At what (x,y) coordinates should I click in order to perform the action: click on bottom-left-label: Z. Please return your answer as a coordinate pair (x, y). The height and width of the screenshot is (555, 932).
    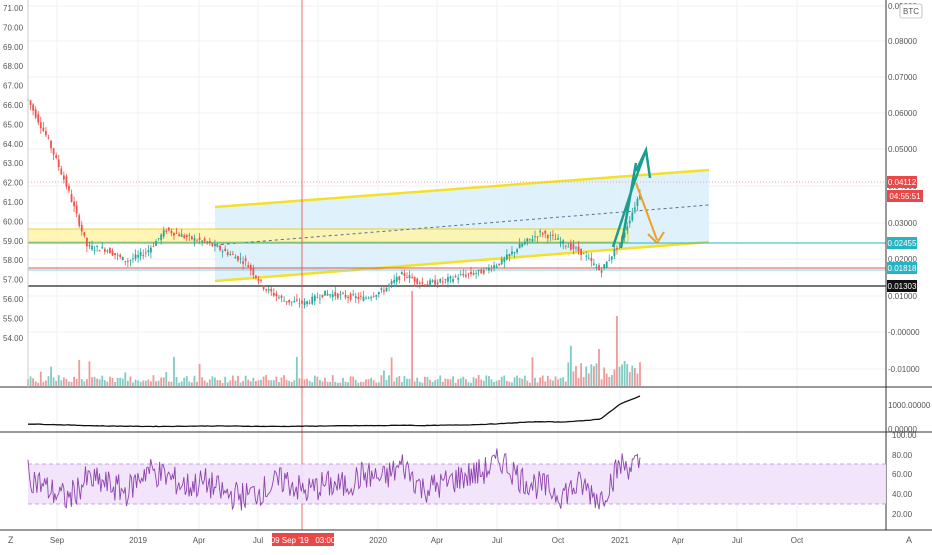
    Looking at the image, I should click on (11, 540).